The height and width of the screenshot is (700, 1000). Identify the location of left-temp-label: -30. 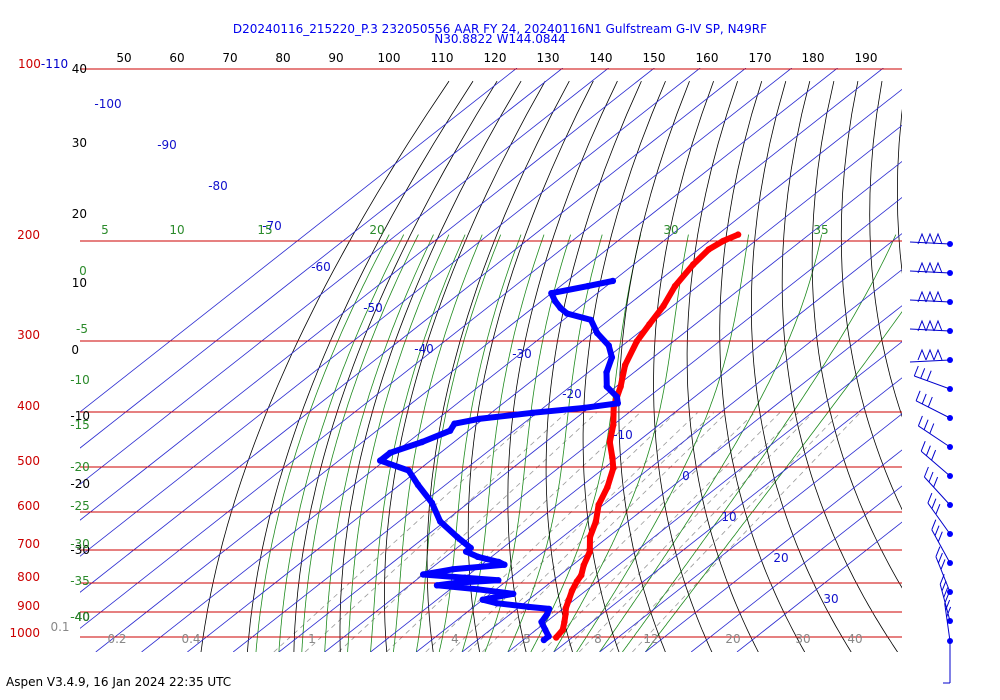
(80, 550).